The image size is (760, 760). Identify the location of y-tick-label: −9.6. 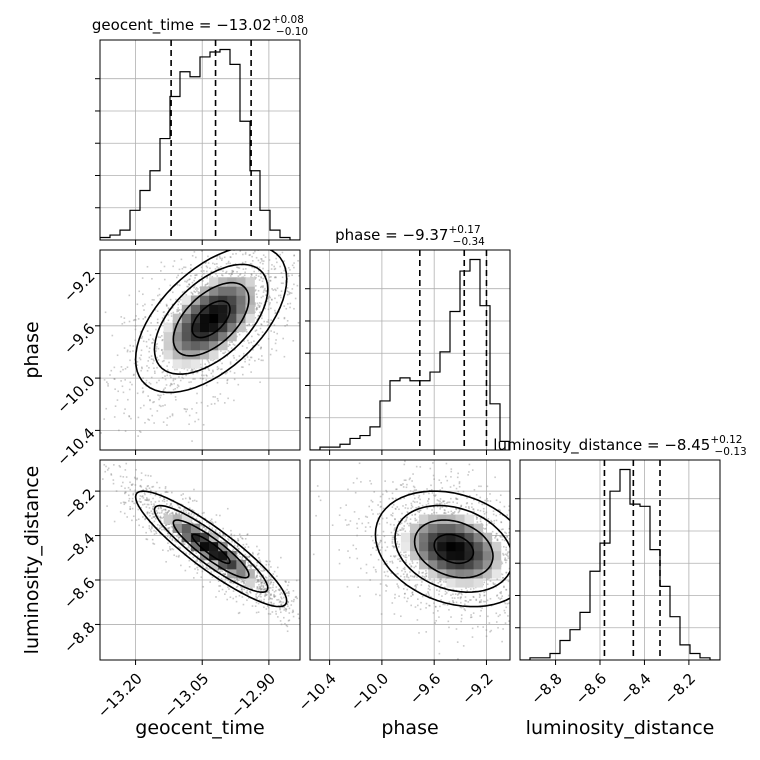
(79, 339).